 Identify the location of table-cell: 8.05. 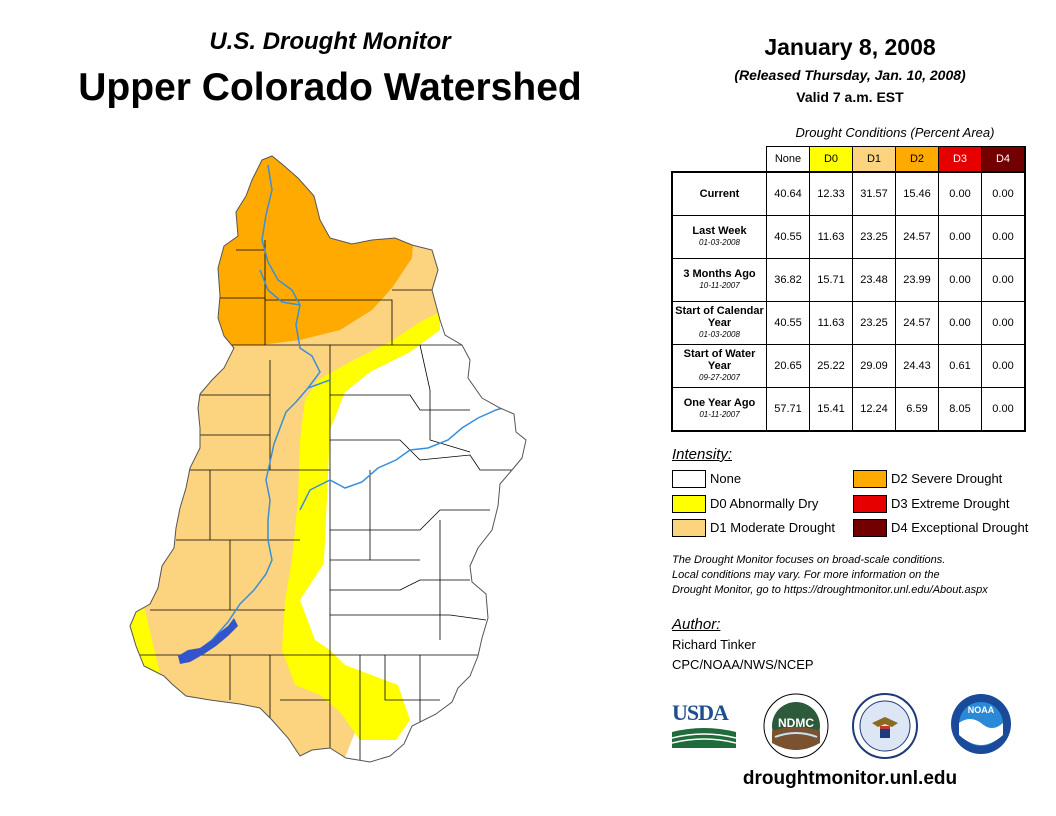
(960, 409).